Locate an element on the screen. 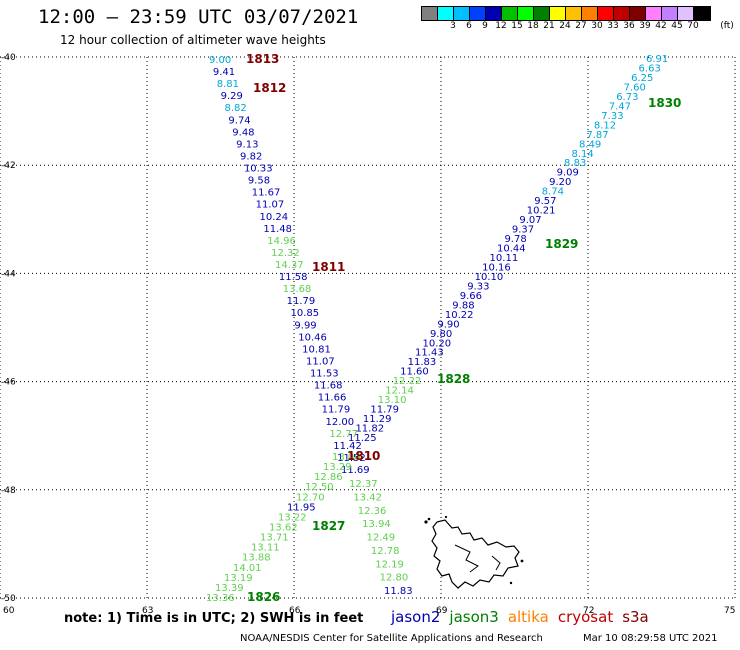 The width and height of the screenshot is (740, 650). longitude-tick-label: 75 is located at coordinates (729, 611).